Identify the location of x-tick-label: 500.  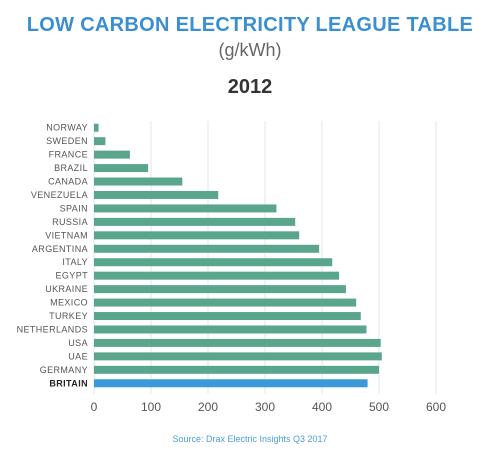
(379, 407).